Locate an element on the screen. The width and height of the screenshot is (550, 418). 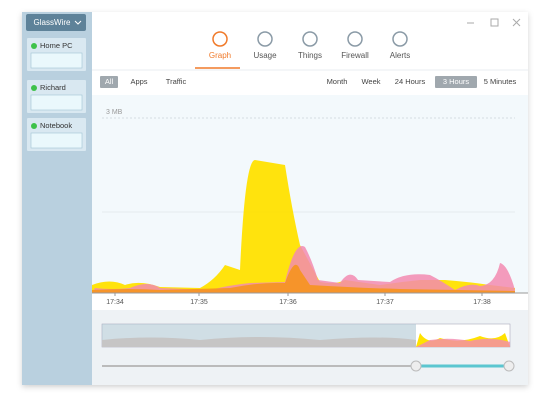
tab-label: Firewall is located at coordinates (355, 55).